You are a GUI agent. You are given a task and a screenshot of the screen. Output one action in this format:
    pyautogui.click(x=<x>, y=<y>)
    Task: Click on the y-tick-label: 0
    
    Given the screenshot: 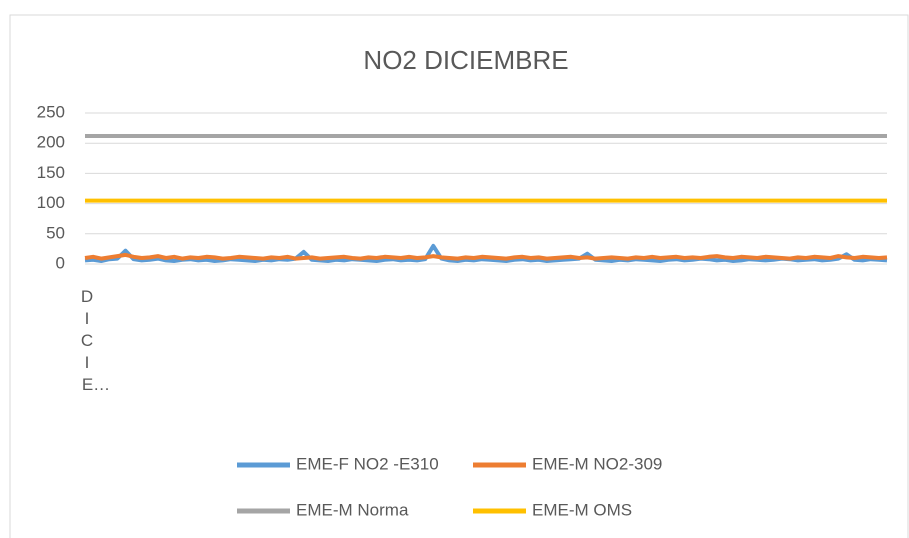 What is the action you would take?
    pyautogui.click(x=60, y=262)
    